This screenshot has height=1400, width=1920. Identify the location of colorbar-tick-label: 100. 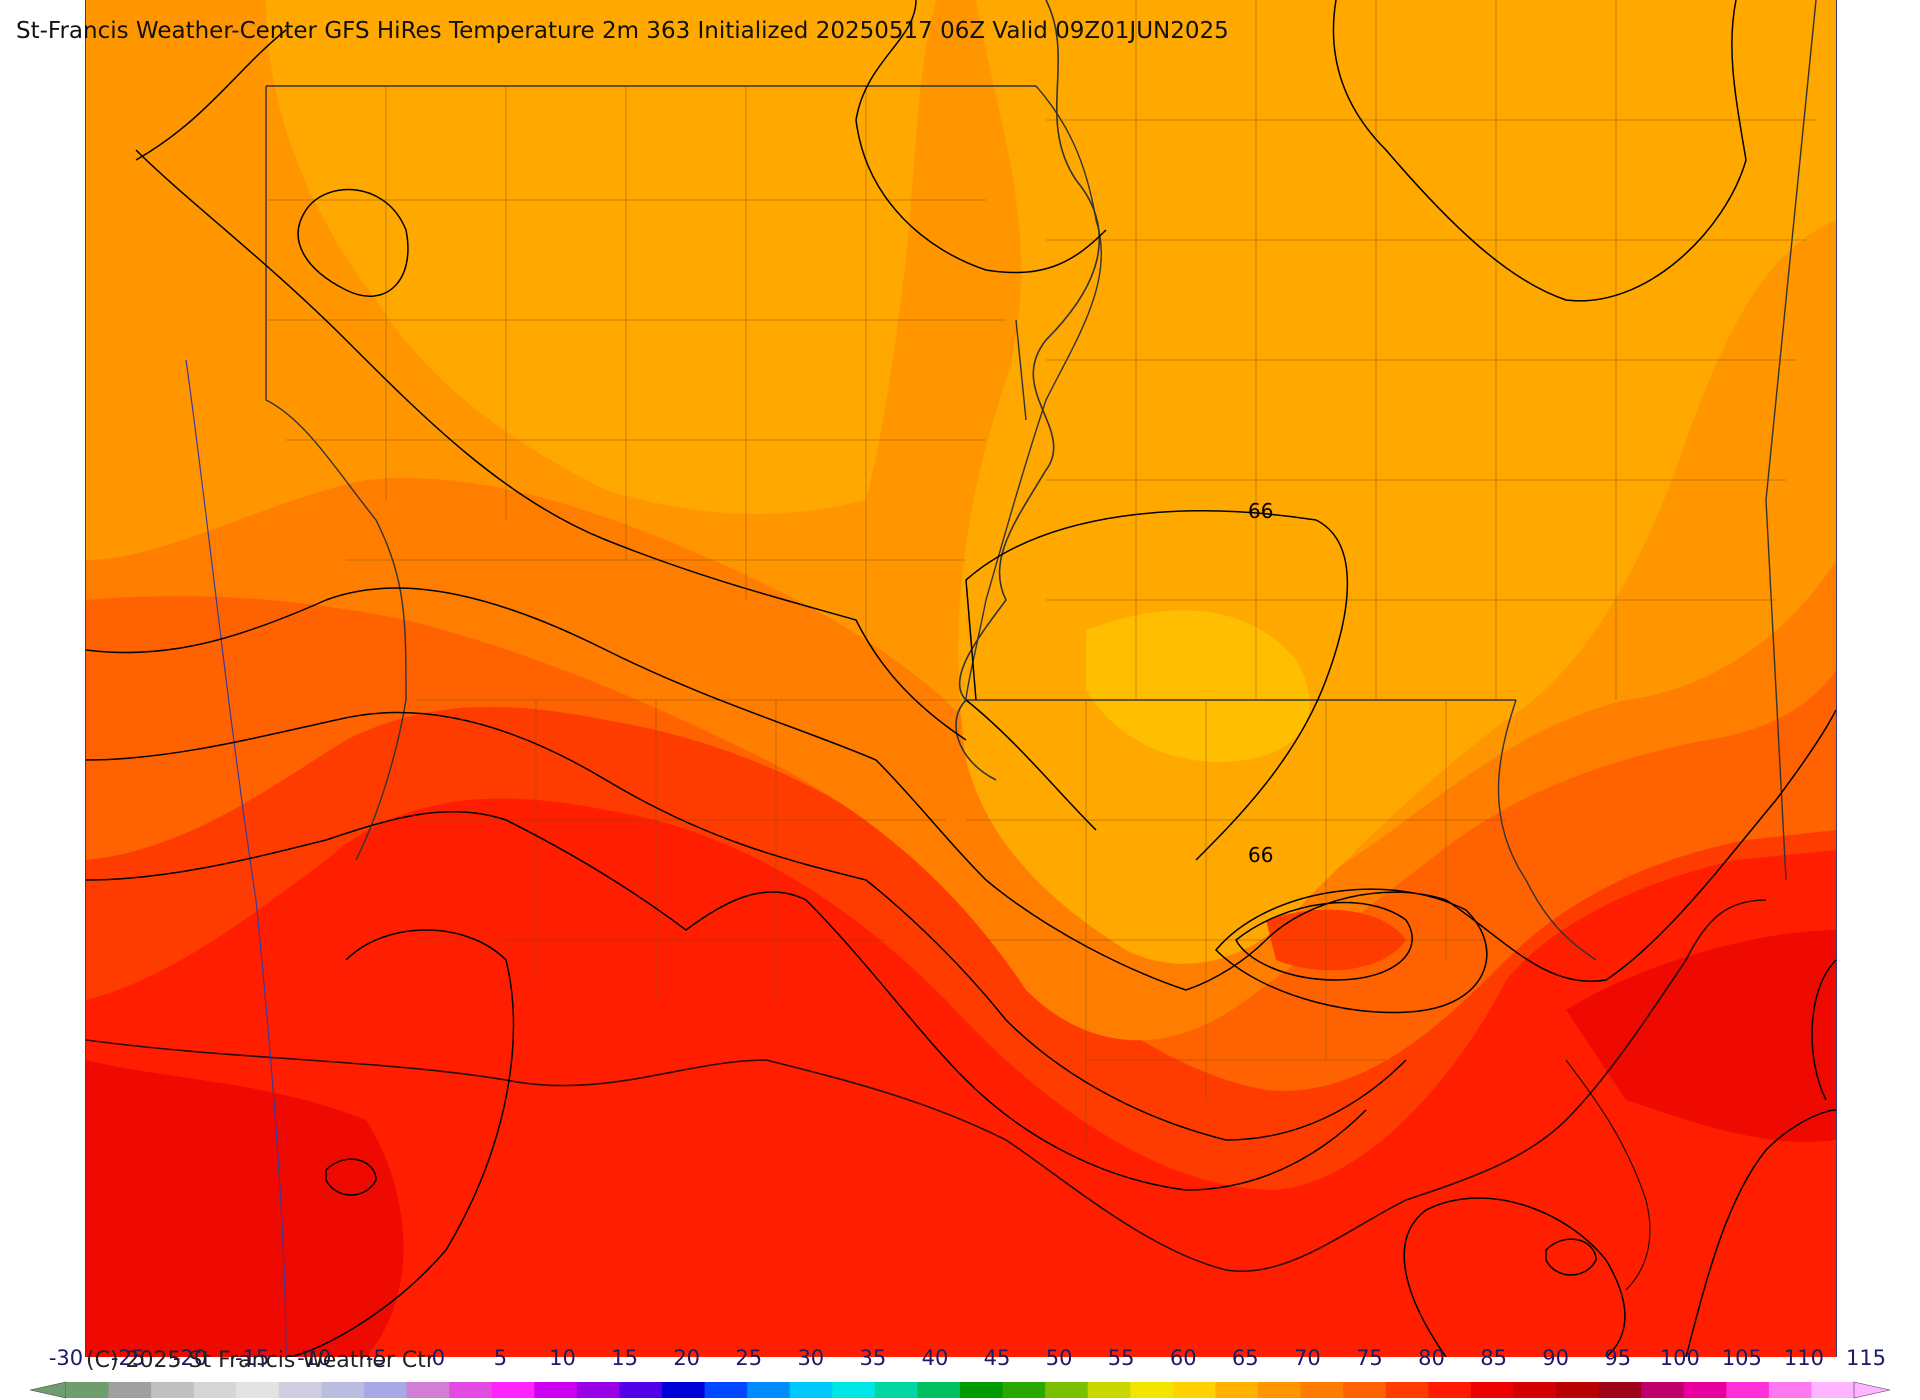
(1679, 1358).